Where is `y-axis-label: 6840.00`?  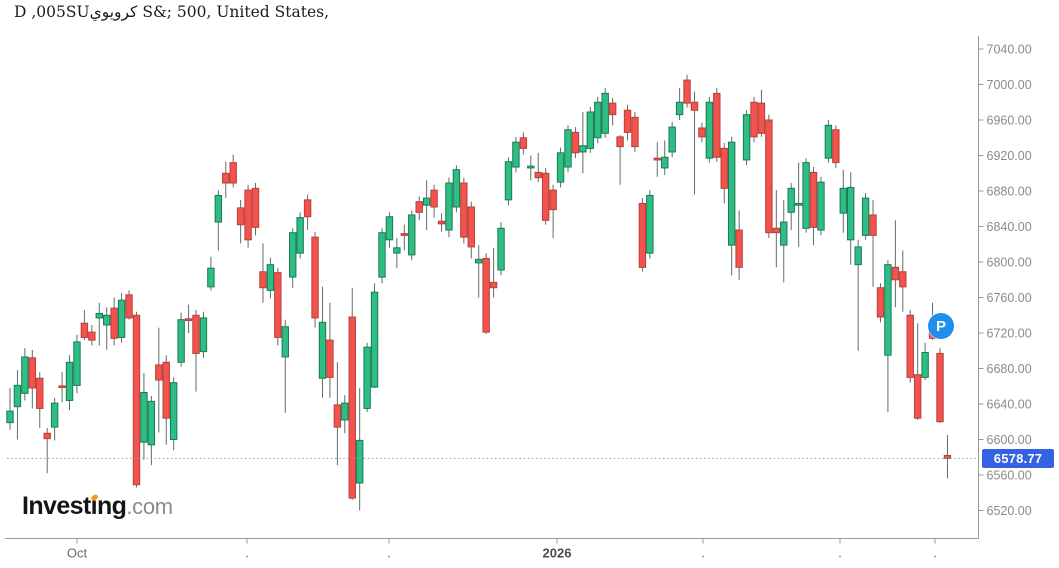 y-axis-label: 6840.00 is located at coordinates (1009, 227).